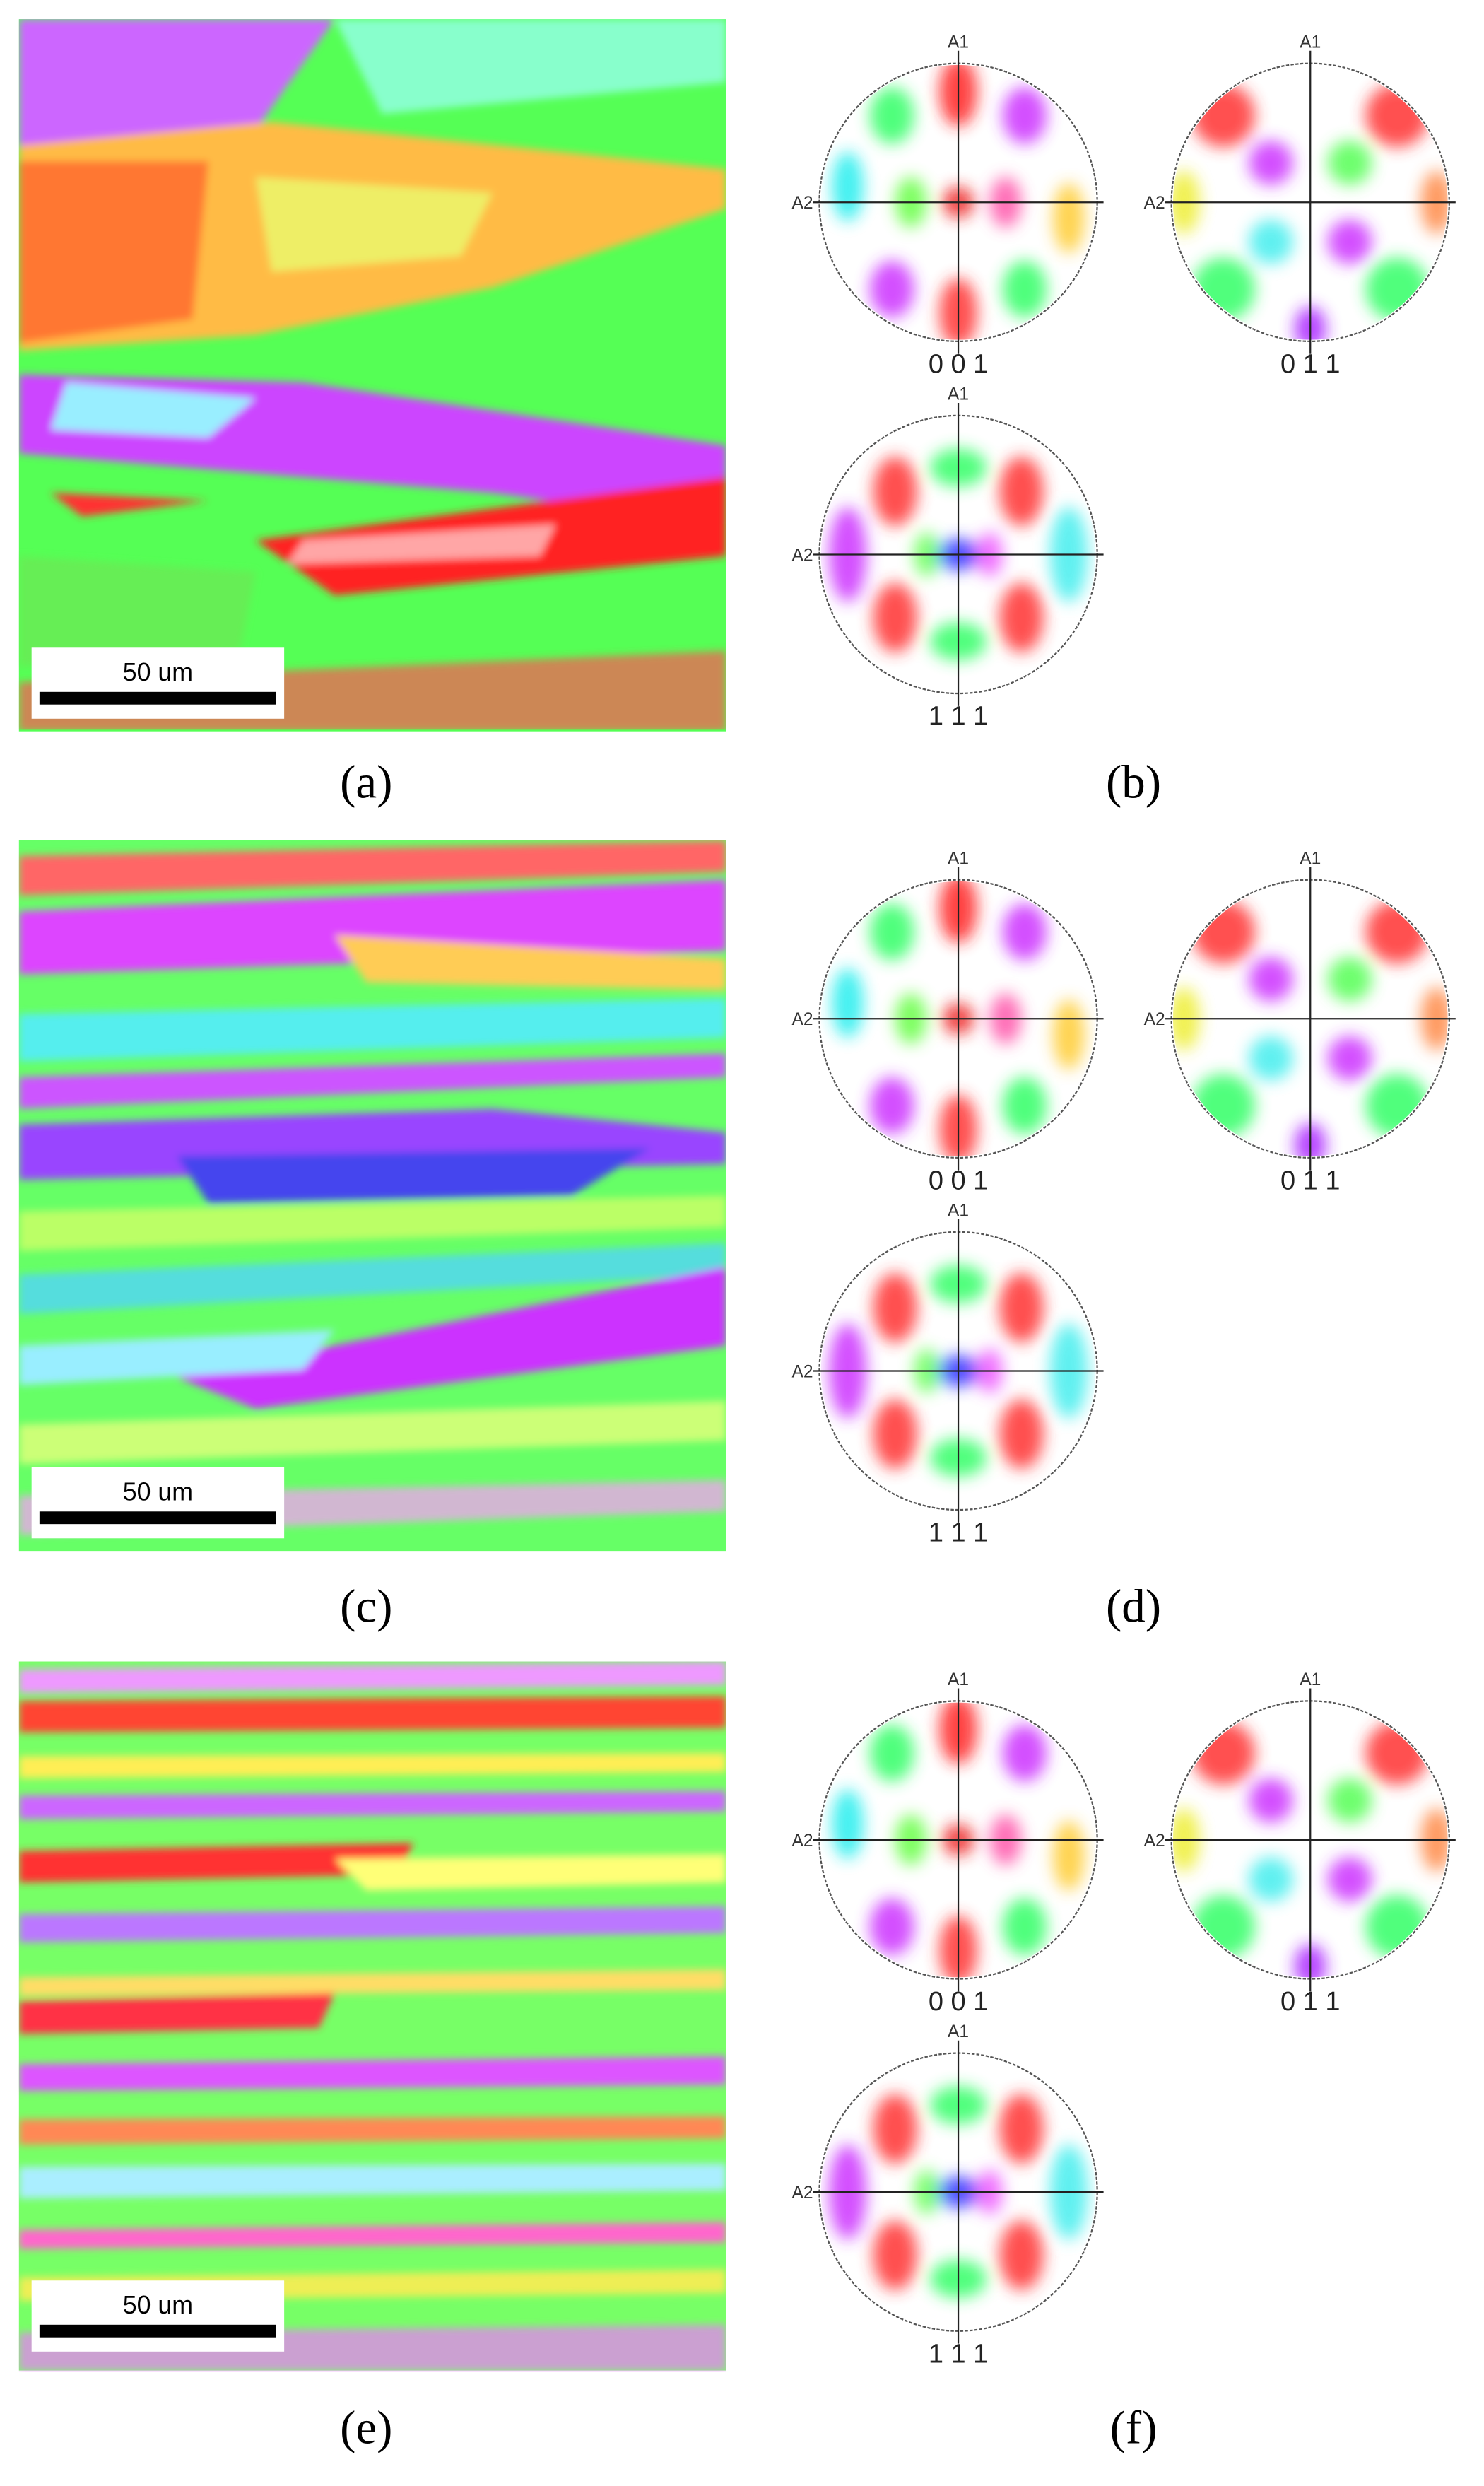  I want to click on panel-label: (b), so click(1133, 782).